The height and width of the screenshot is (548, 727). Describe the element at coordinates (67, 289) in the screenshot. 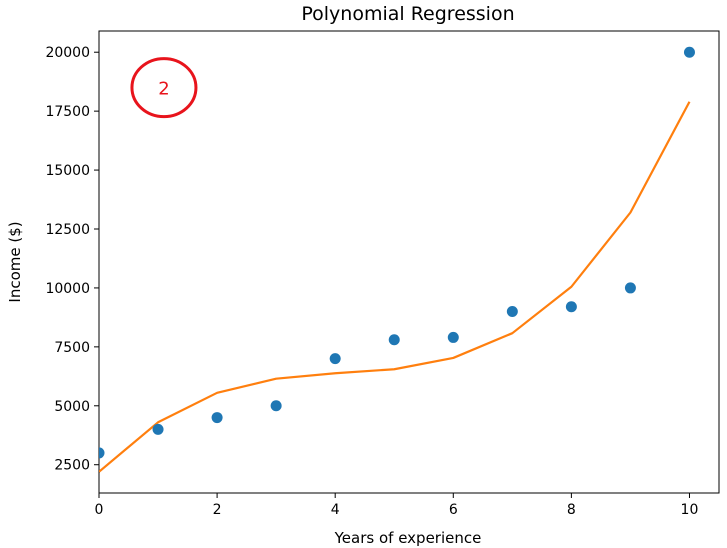

I see `y-tick-label: 10000` at that location.